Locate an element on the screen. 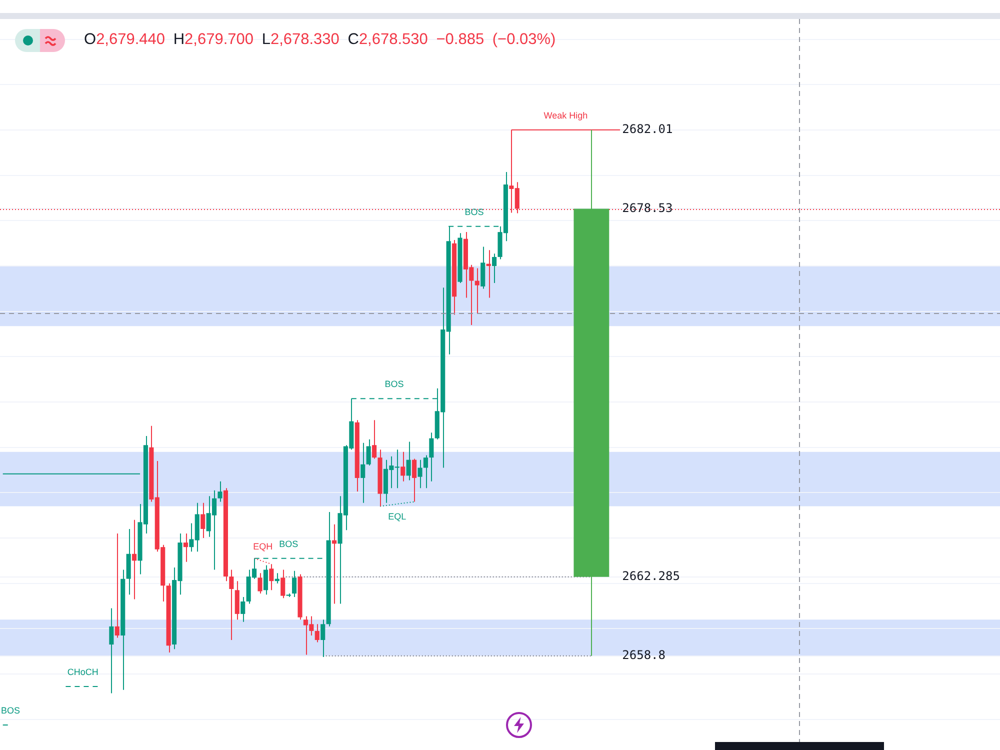  series-label: CHoCH is located at coordinates (82, 671).